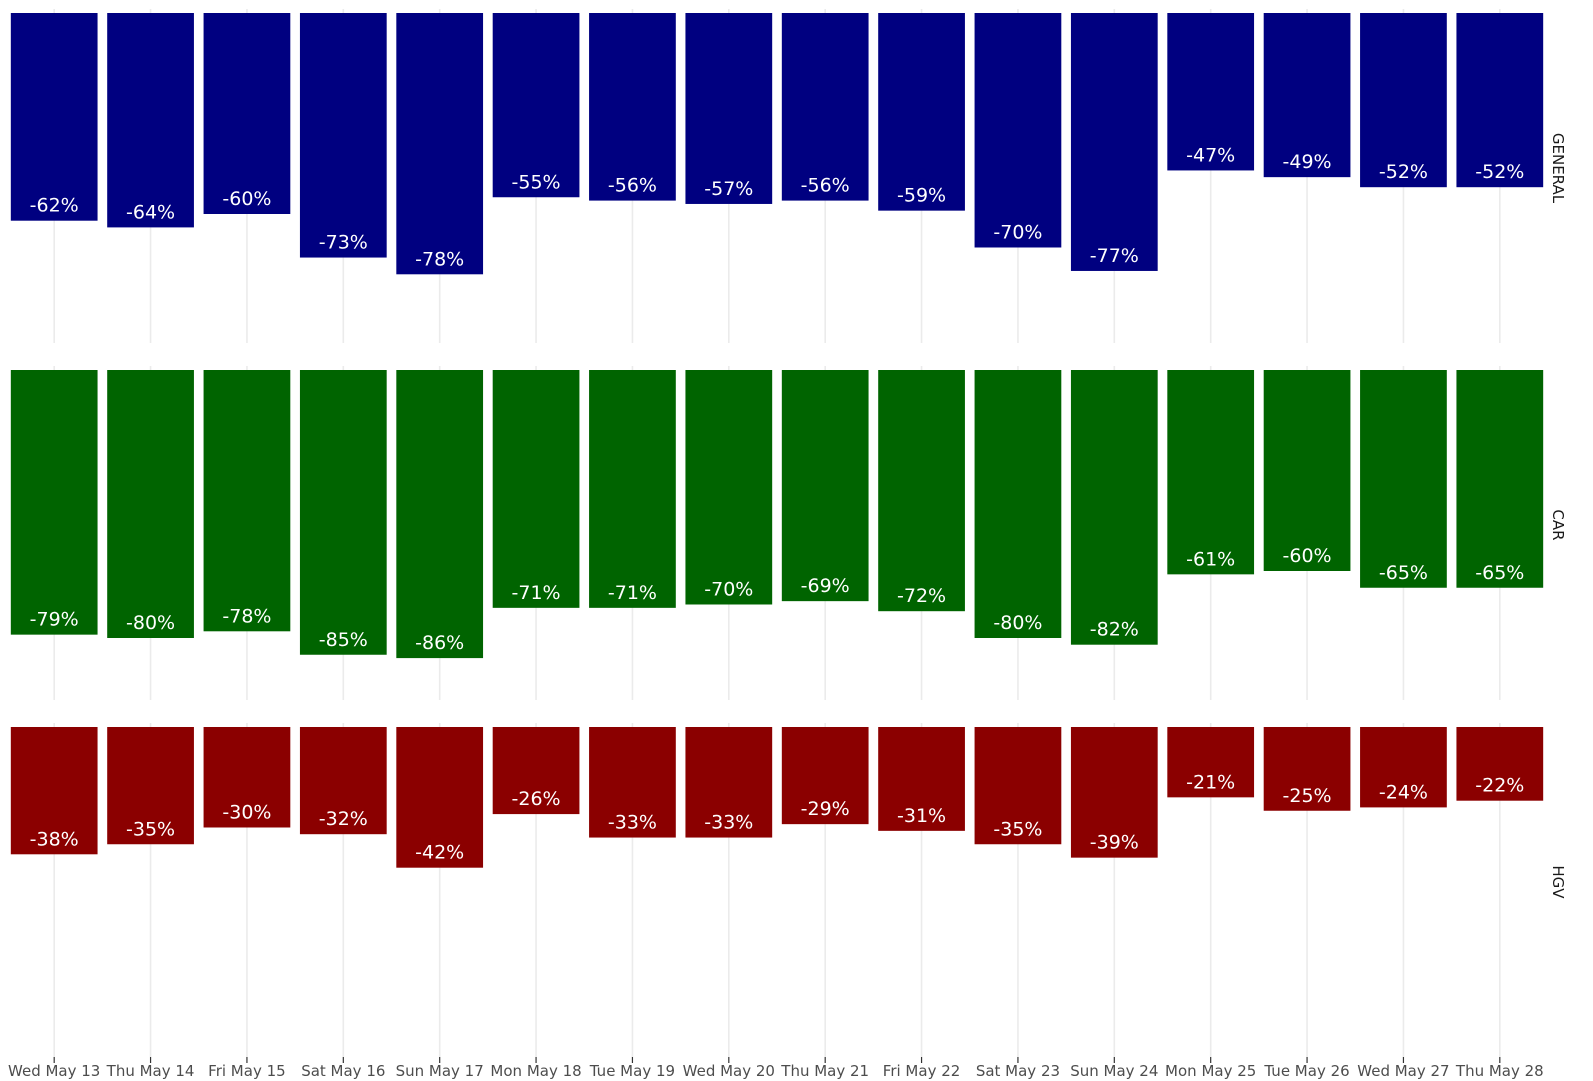 The height and width of the screenshot is (1081, 1593). What do you see at coordinates (1403, 792) in the screenshot?
I see `bar-value-label: -24%` at bounding box center [1403, 792].